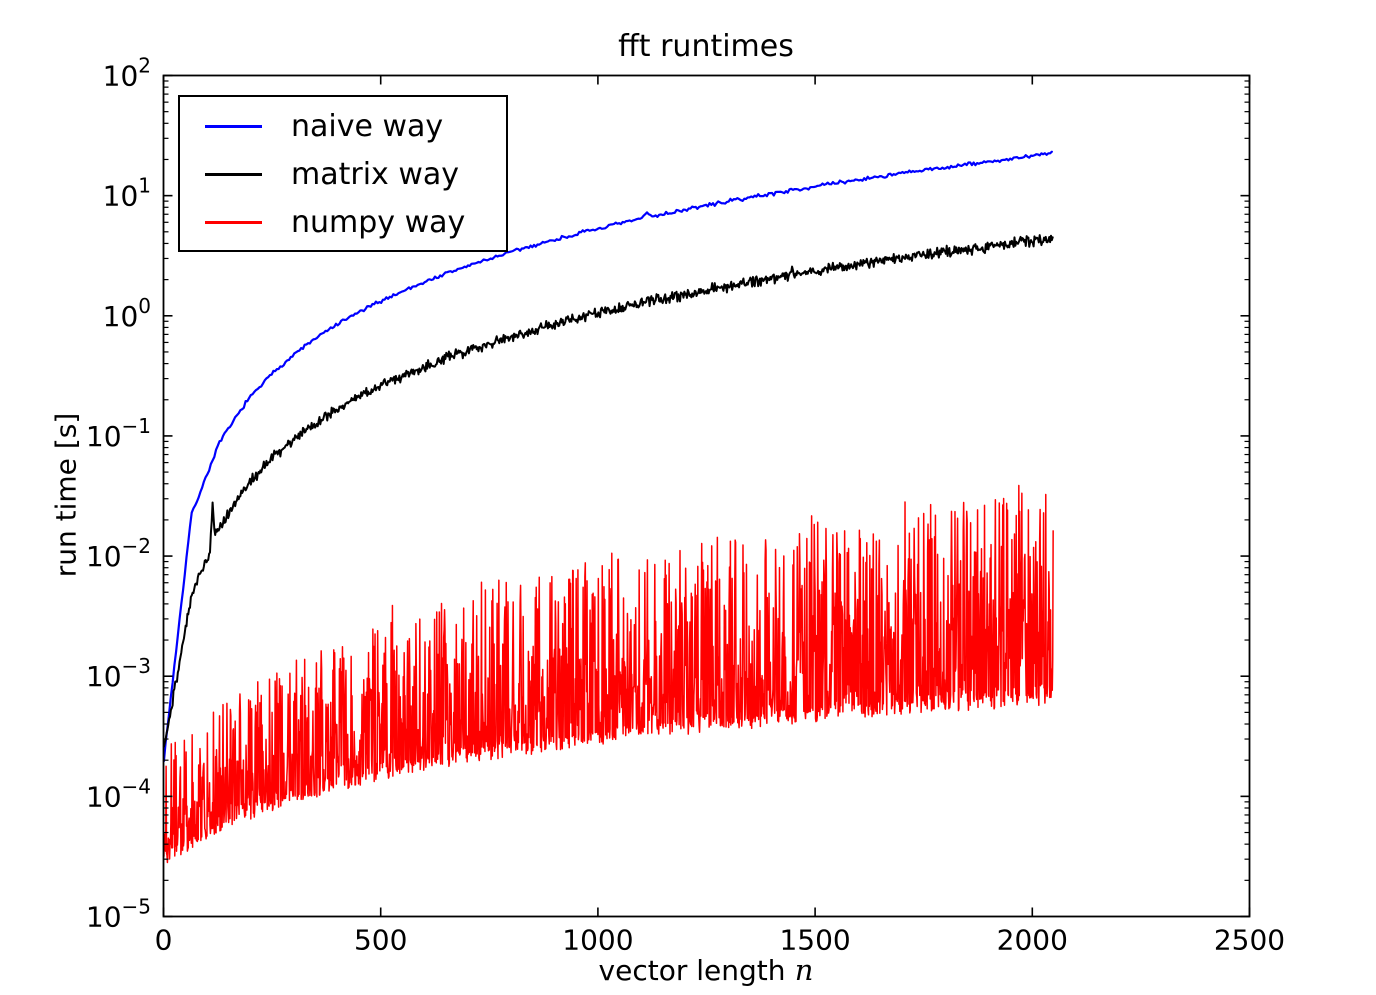  Describe the element at coordinates (127, 193) in the screenshot. I see `y-tick-label: 10¹` at that location.